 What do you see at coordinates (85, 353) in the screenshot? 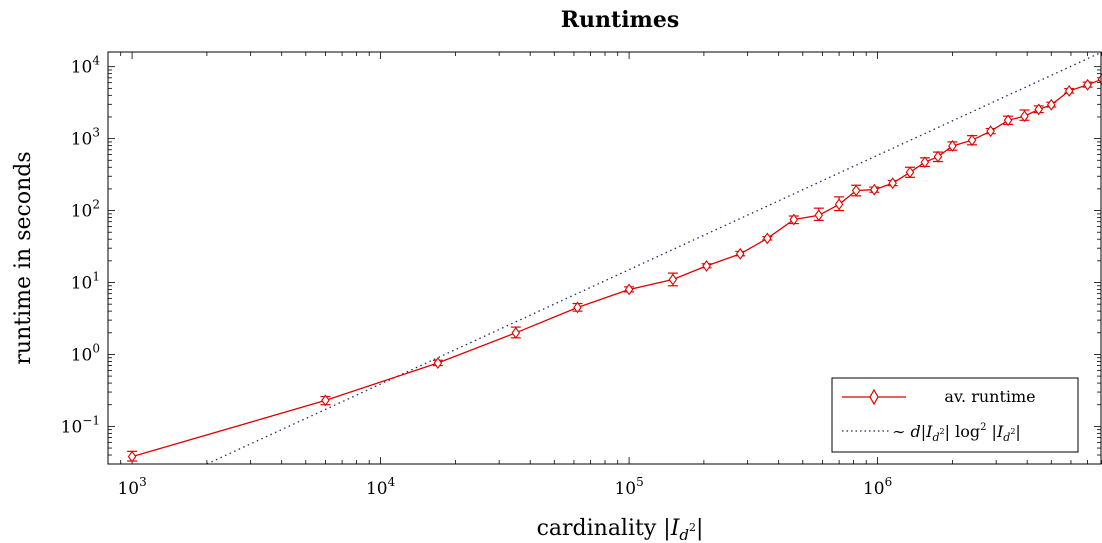
I see `y-tick-label: 10⁰` at bounding box center [85, 353].